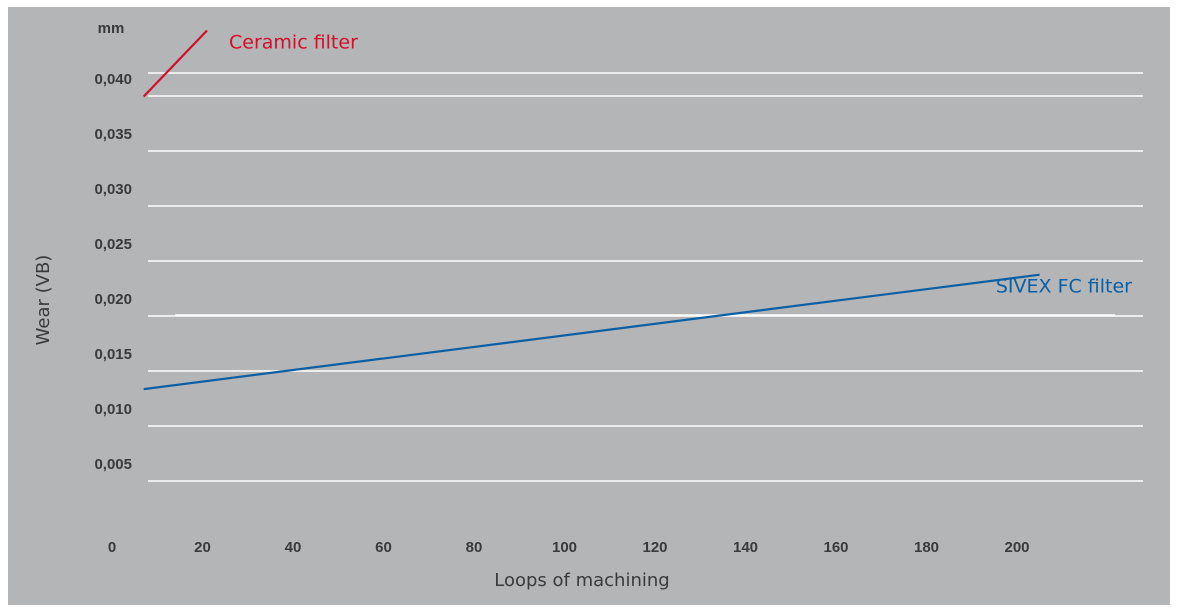  Describe the element at coordinates (293, 43) in the screenshot. I see `series-label-ceramic-filter: Ceramic filter` at that location.